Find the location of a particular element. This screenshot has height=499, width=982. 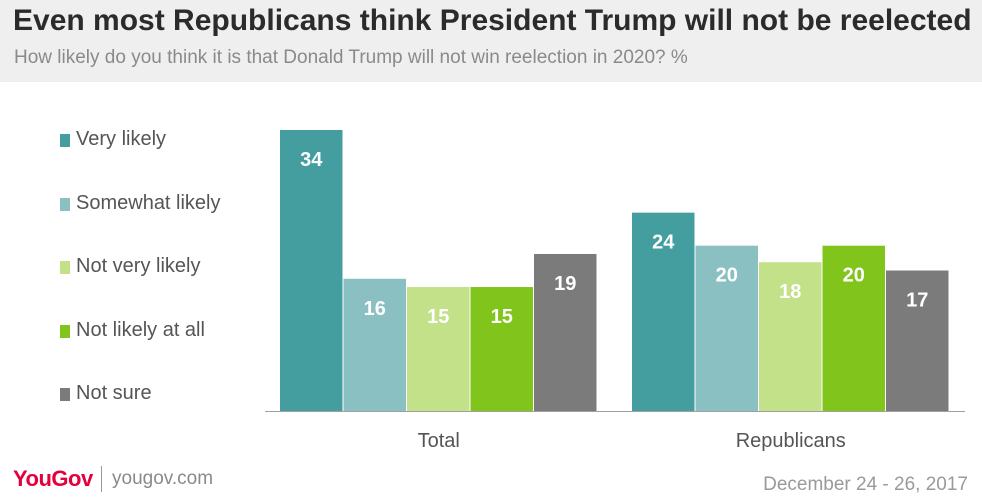

legend-label: Not likely at all is located at coordinates (140, 329).